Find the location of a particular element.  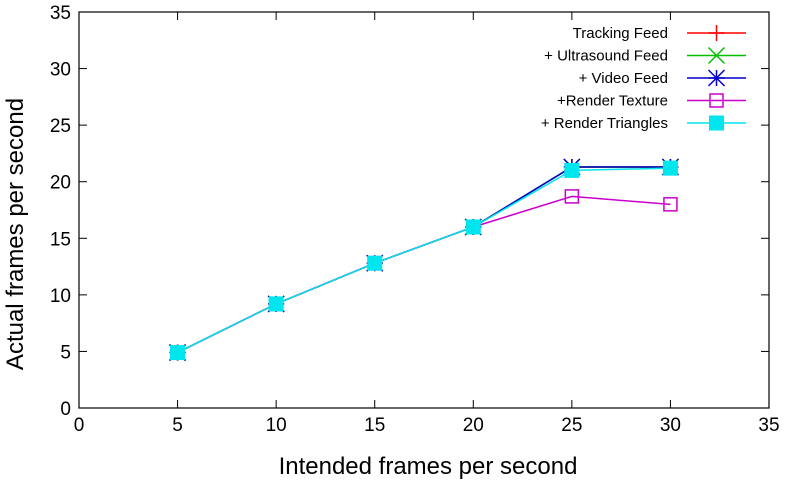

y-tick-label: 5 is located at coordinates (65, 352).